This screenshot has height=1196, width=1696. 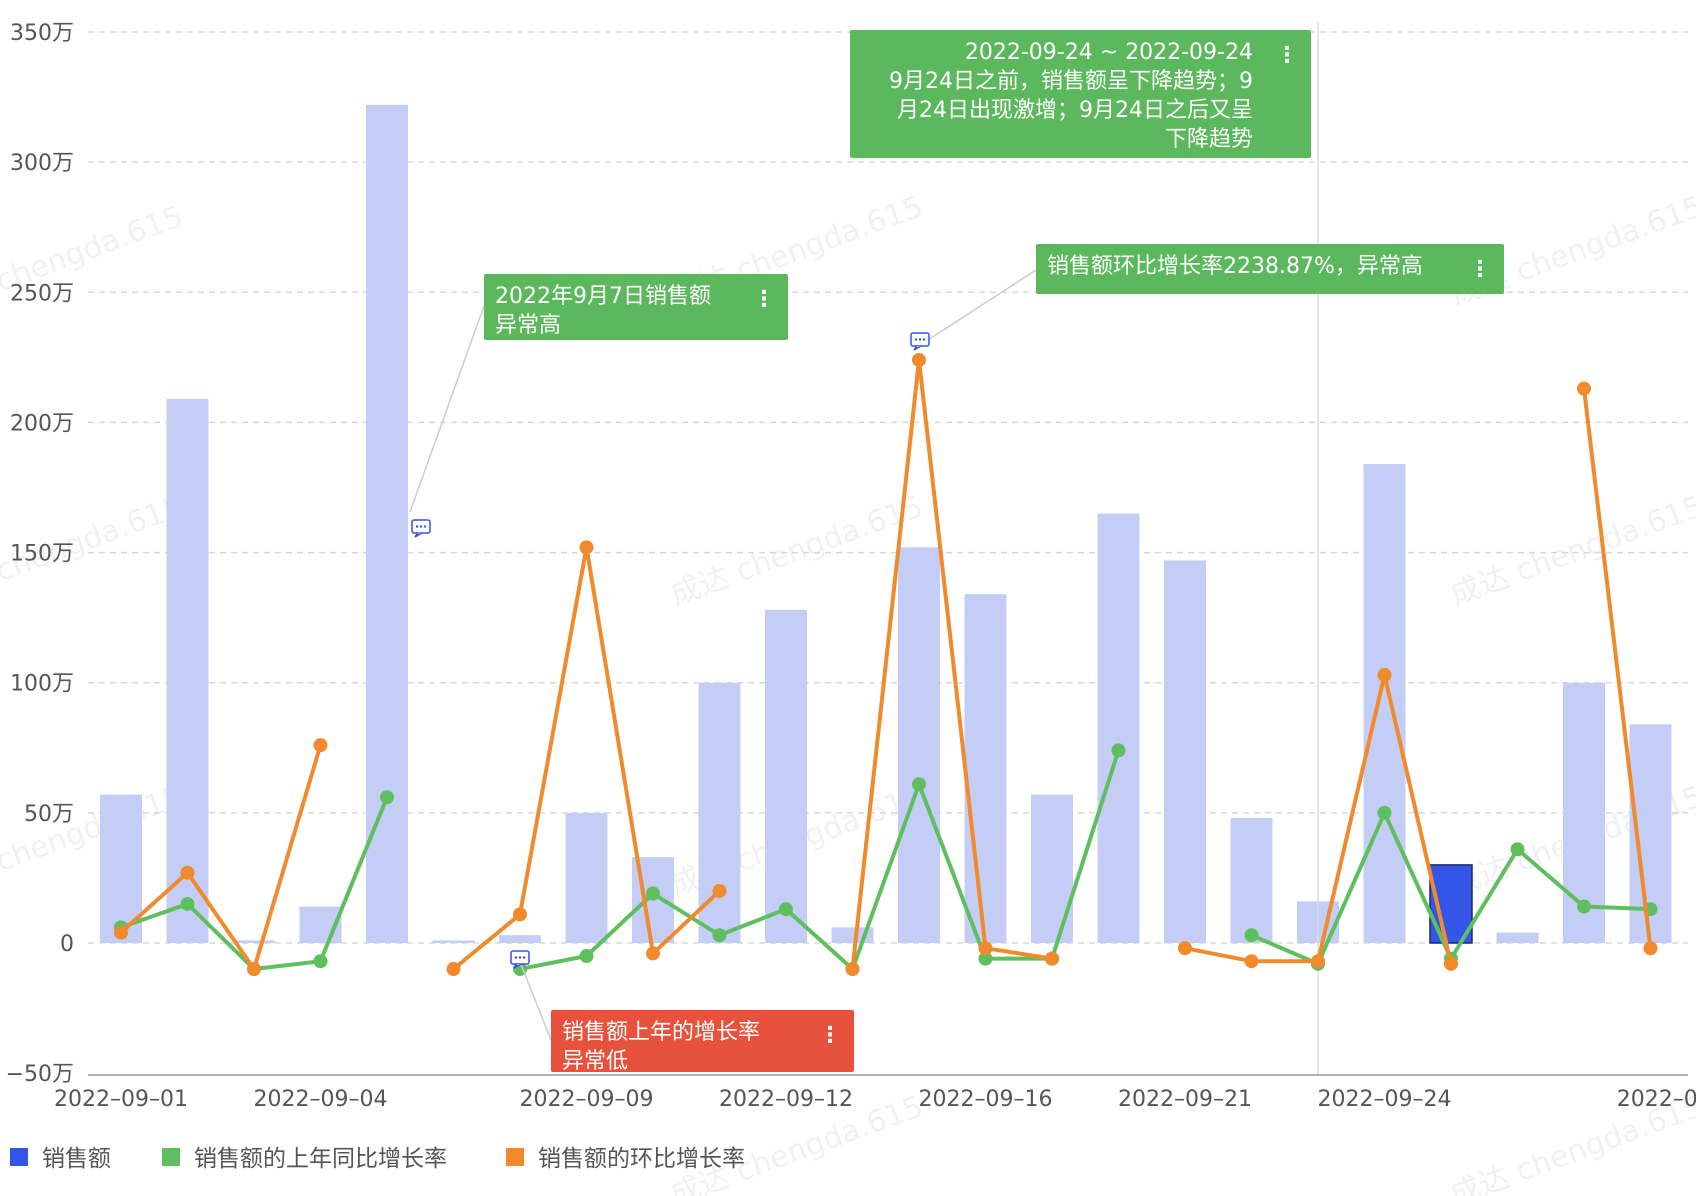 I want to click on x-tick-label: 2022–09–21, so click(x=1185, y=1099).